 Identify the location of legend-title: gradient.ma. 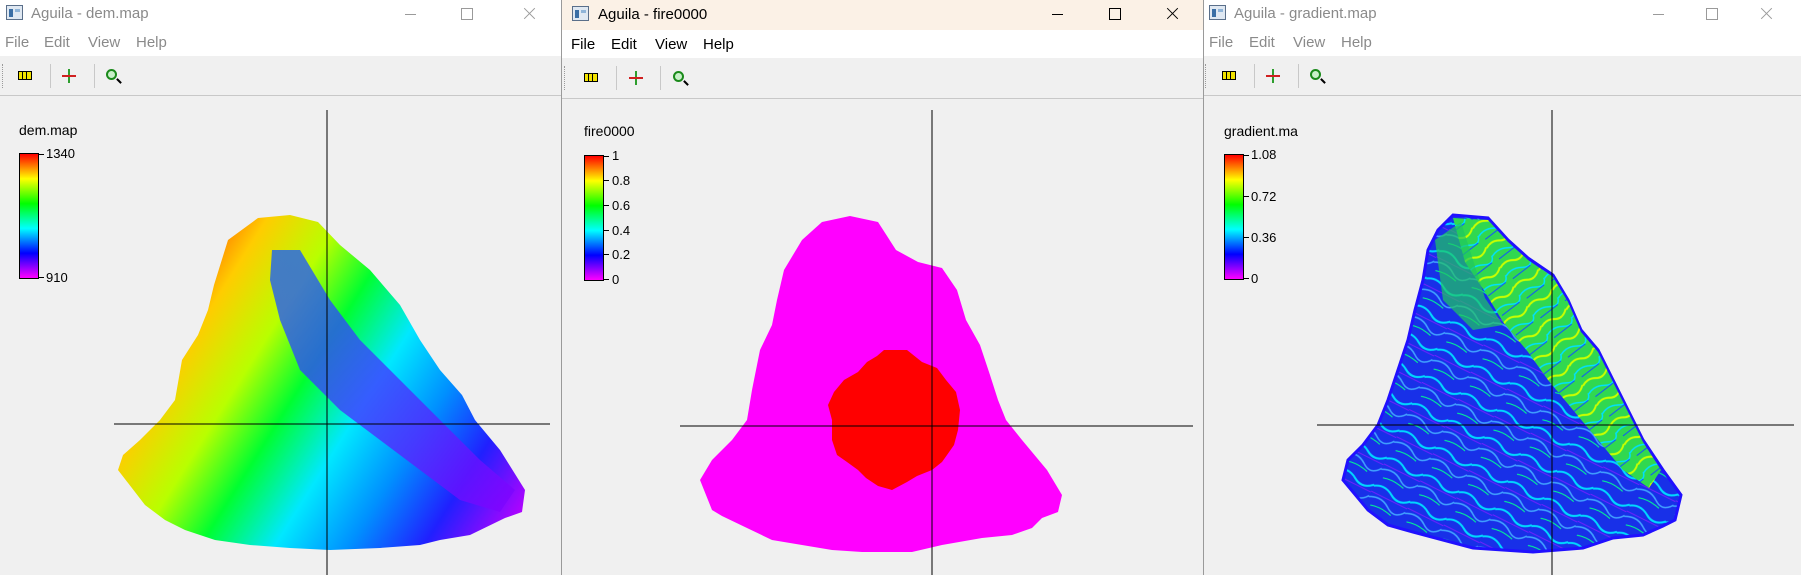
(1261, 131).